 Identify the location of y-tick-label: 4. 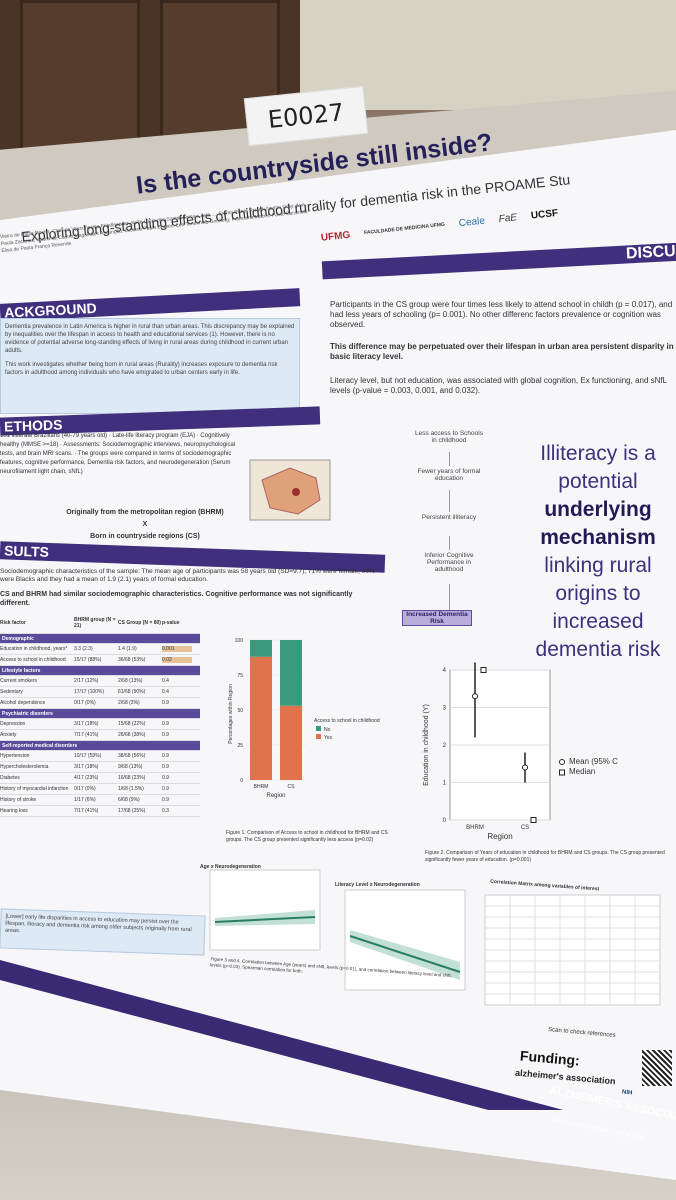
(445, 671).